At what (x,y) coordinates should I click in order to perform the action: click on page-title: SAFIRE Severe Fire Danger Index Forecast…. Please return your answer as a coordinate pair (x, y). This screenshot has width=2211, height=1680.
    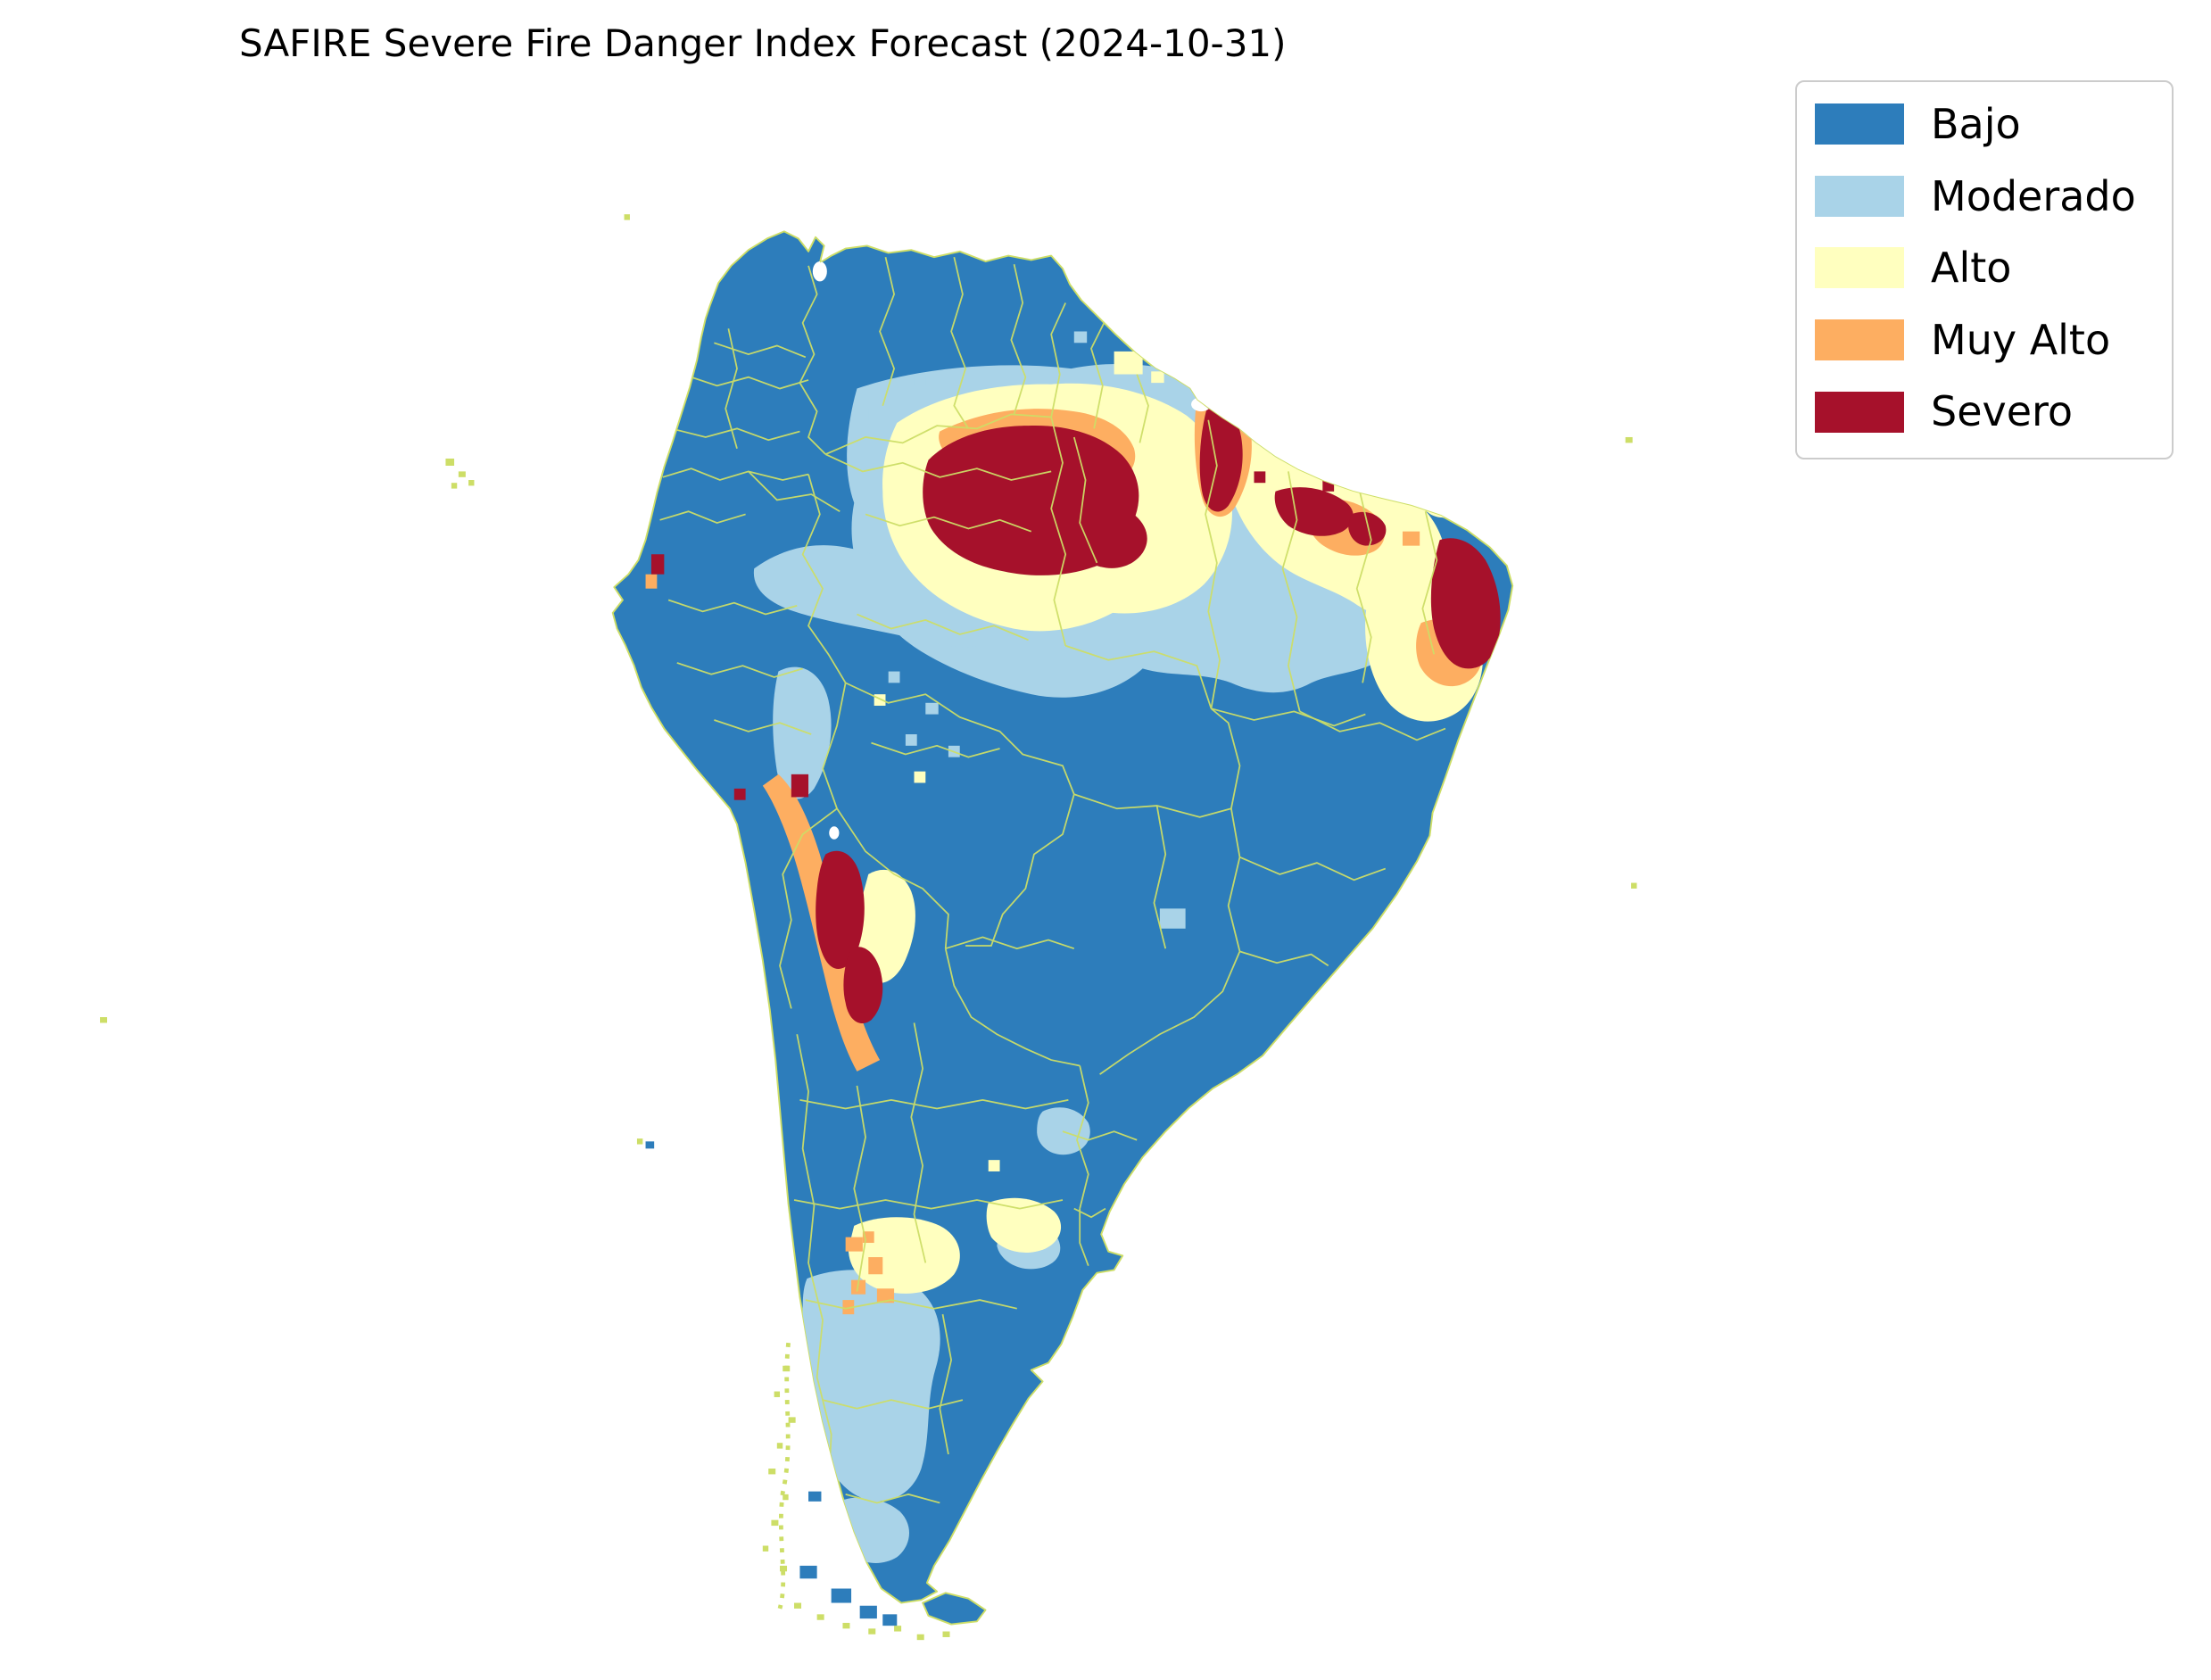
    Looking at the image, I should click on (763, 43).